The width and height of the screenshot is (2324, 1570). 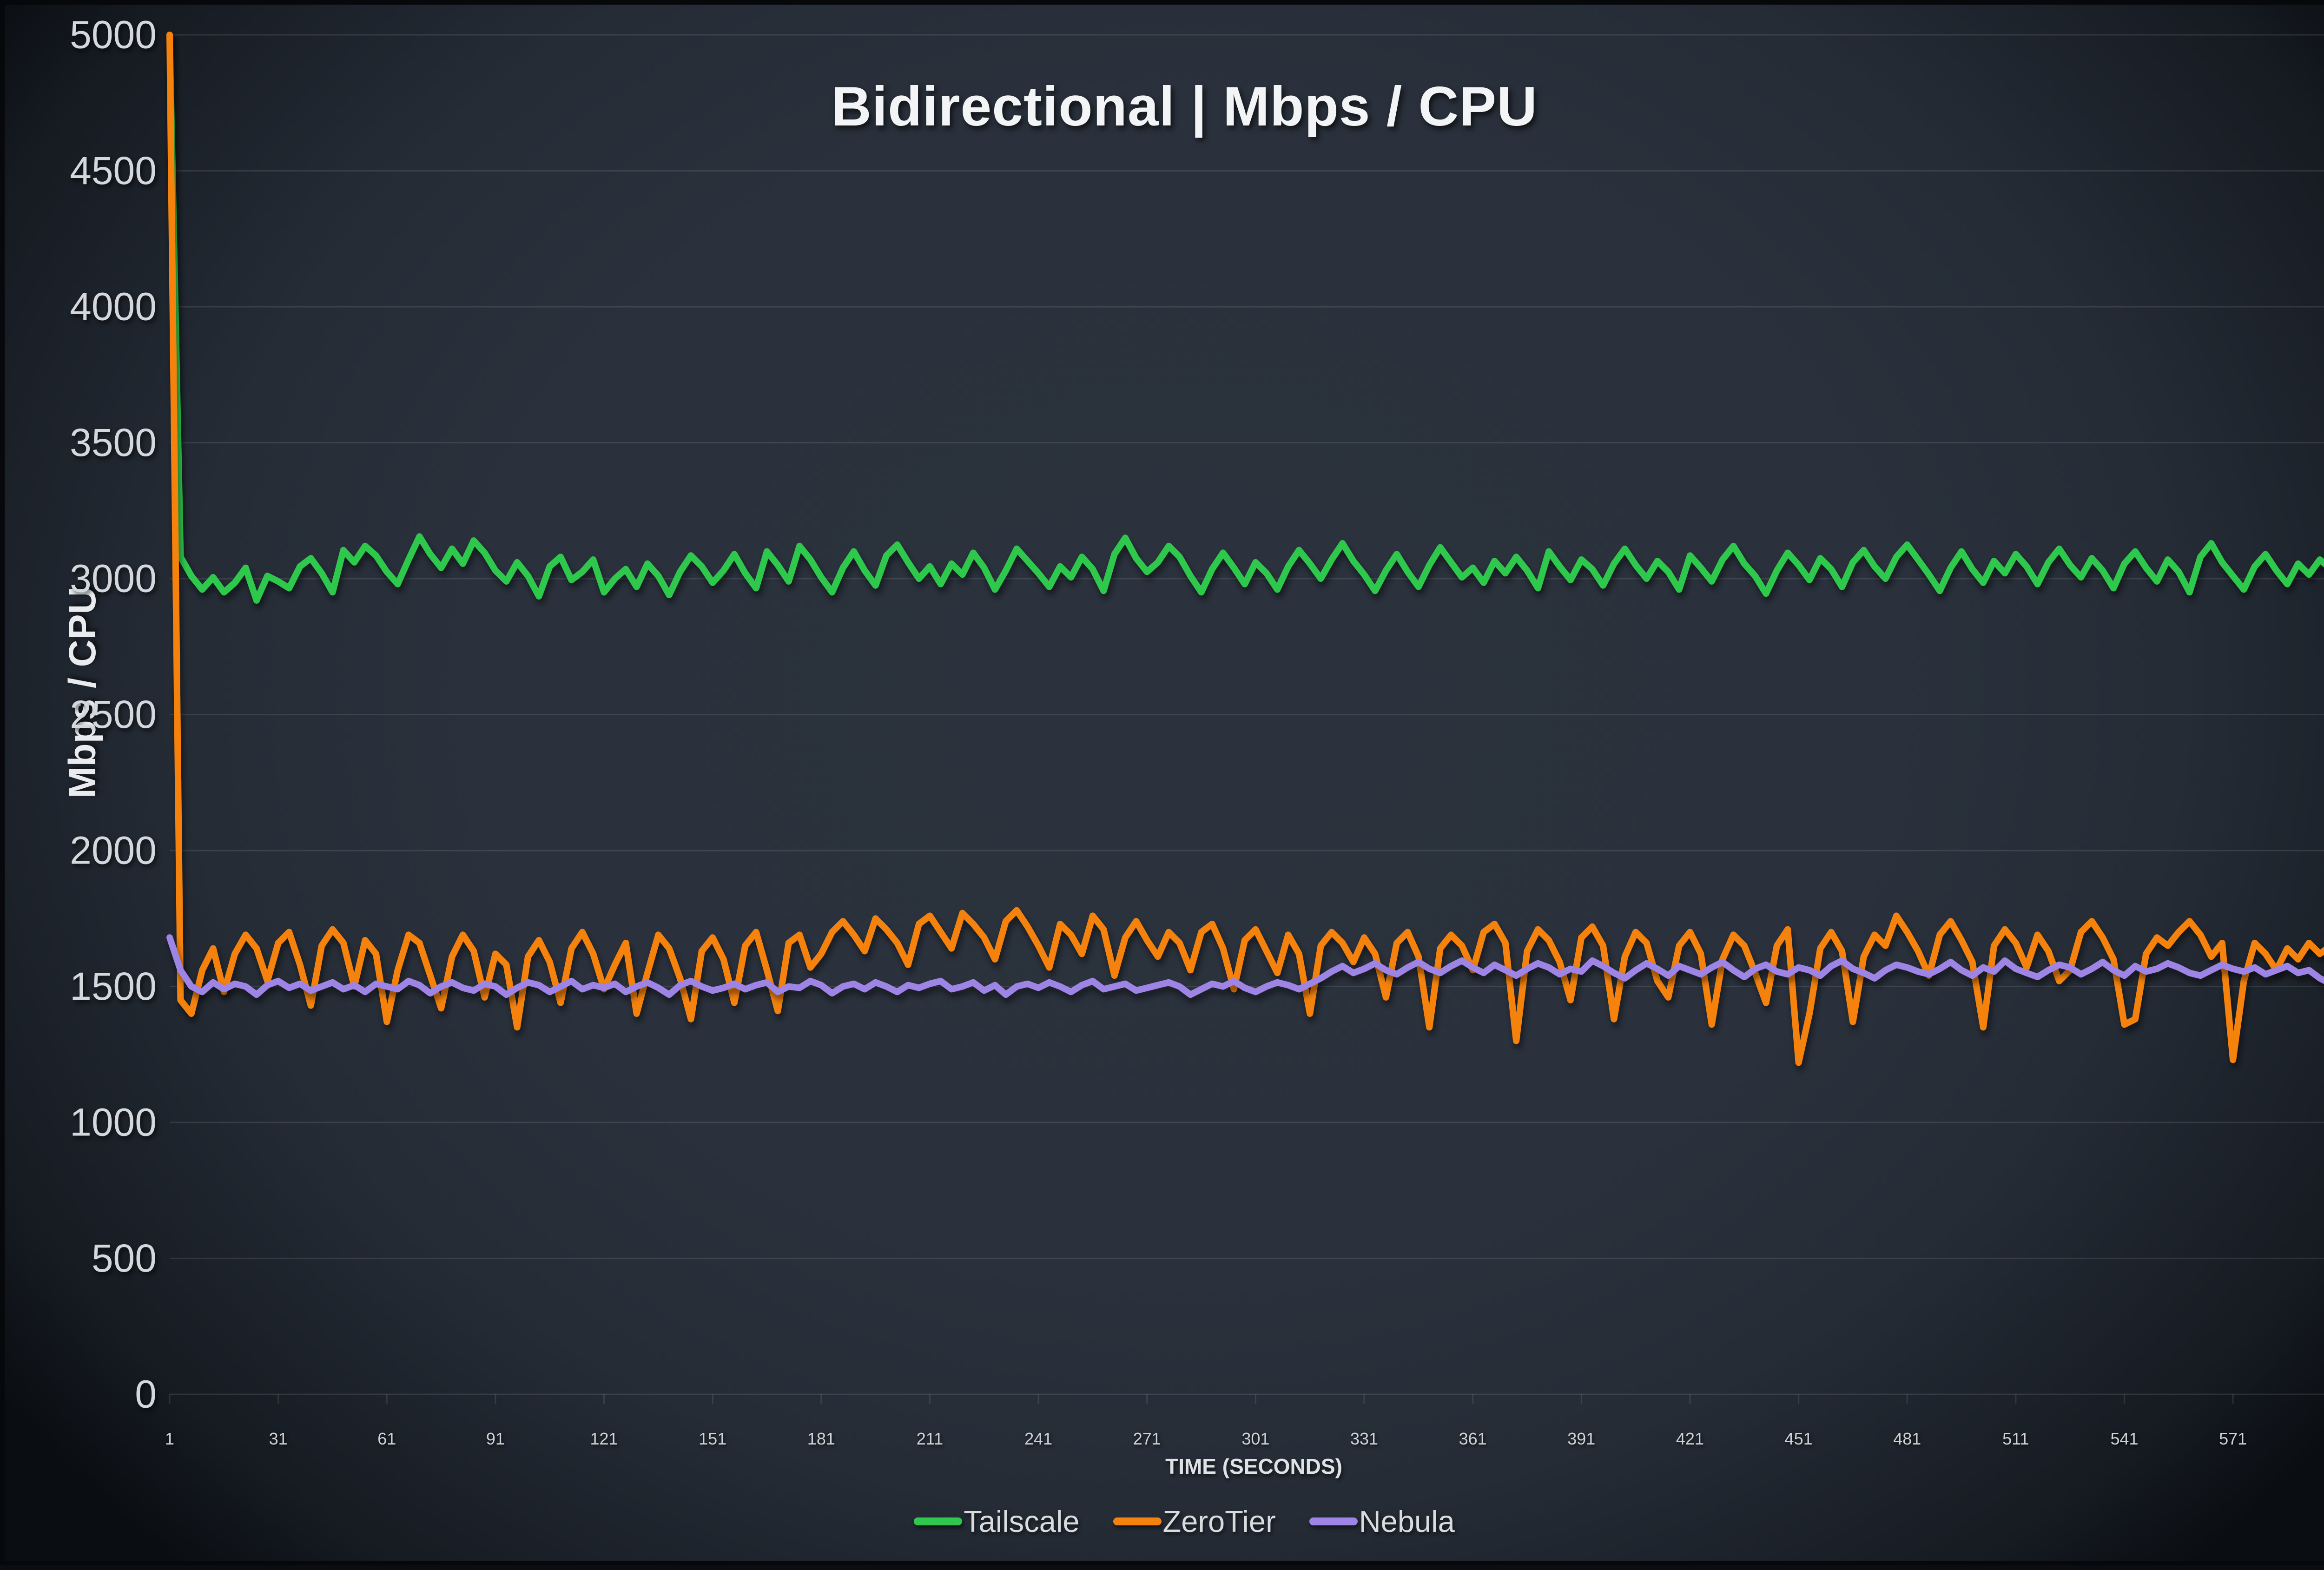 I want to click on x-tick-label: 211, so click(x=930, y=1439).